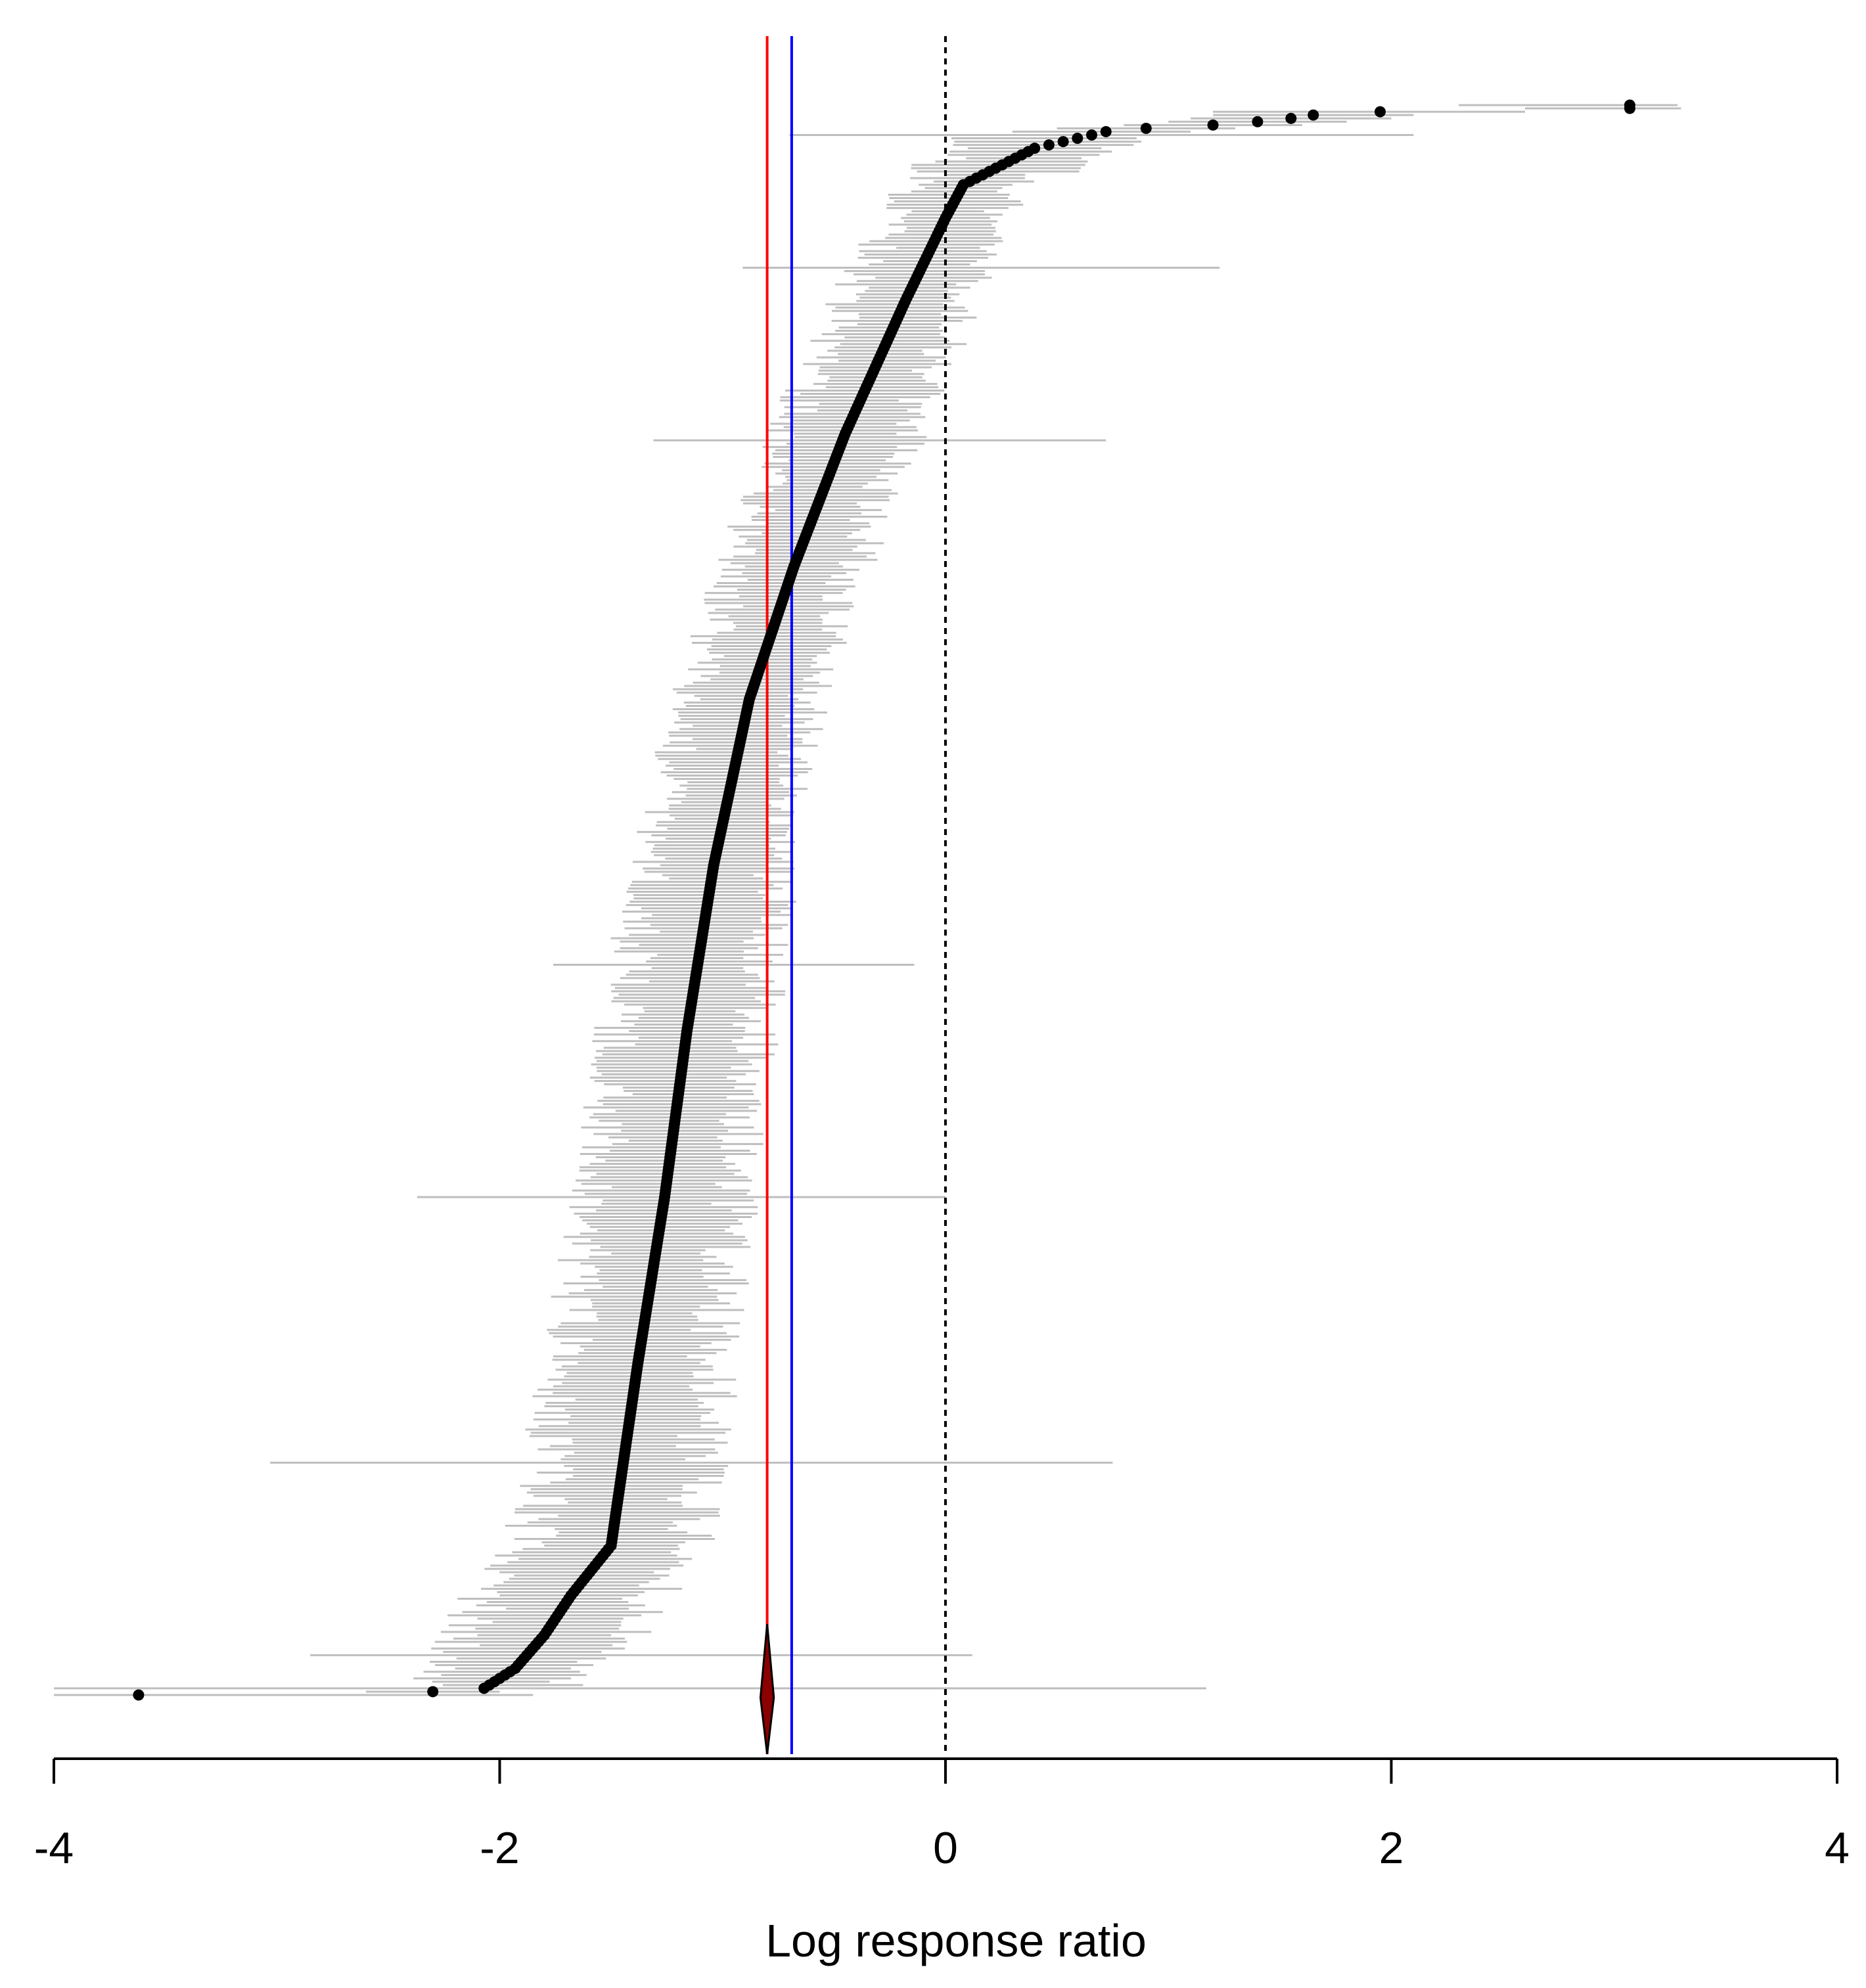  What do you see at coordinates (499, 1848) in the screenshot?
I see `x-tick-label: -2` at bounding box center [499, 1848].